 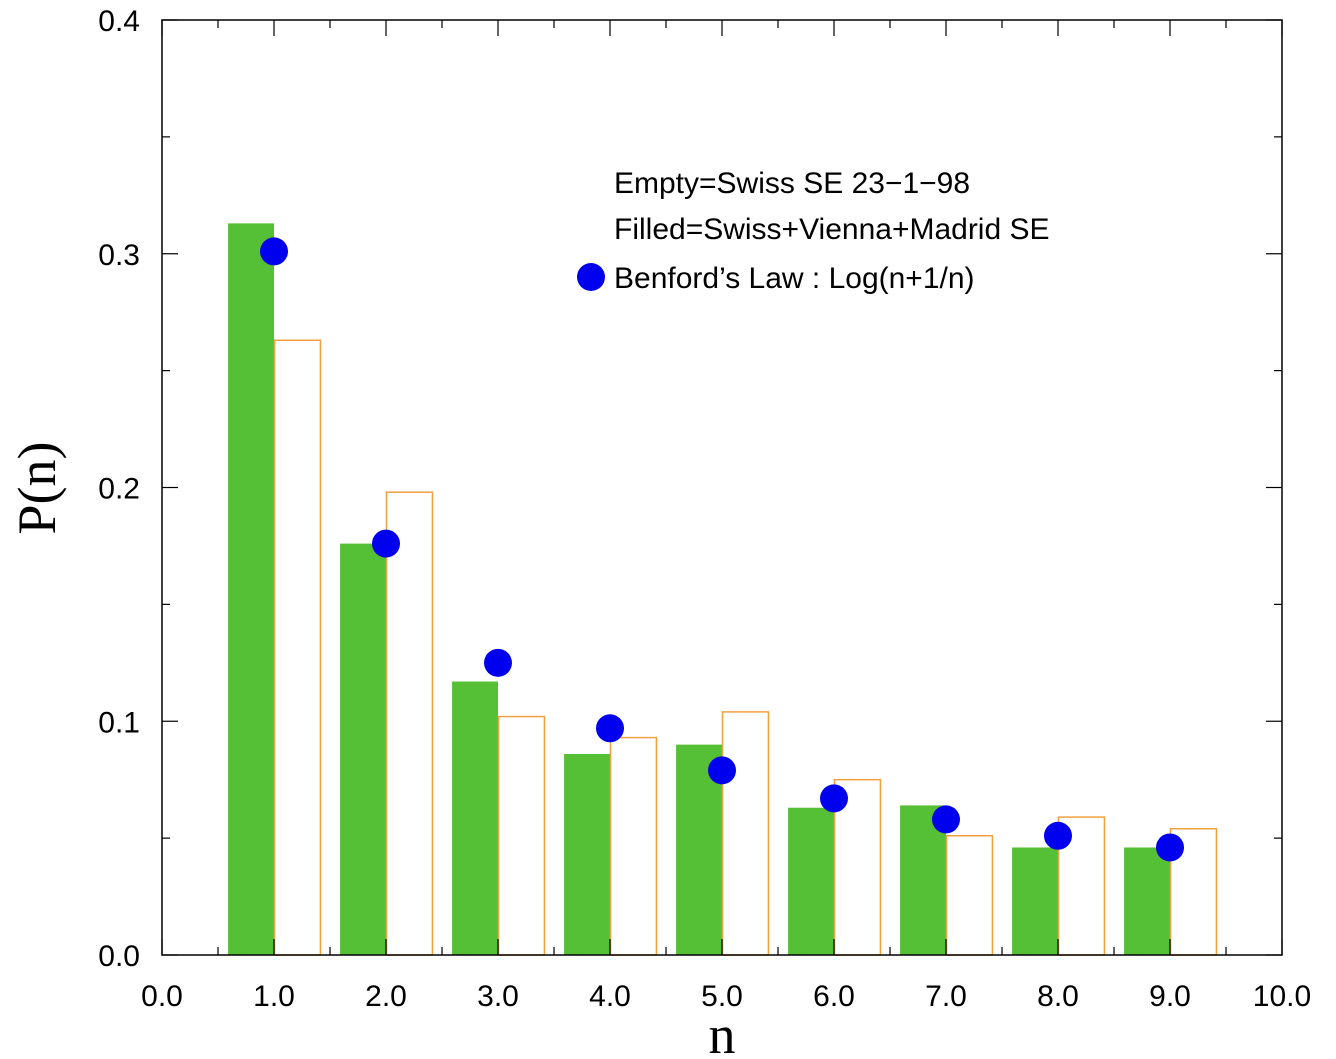 I want to click on x-tick-label: 7.0, so click(x=946, y=996).